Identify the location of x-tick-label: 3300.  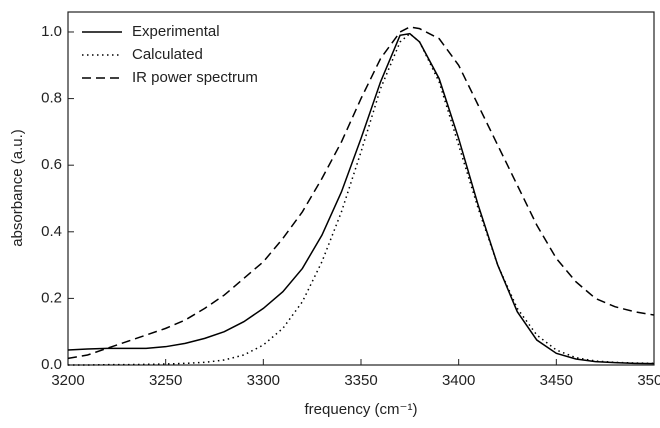
(263, 380).